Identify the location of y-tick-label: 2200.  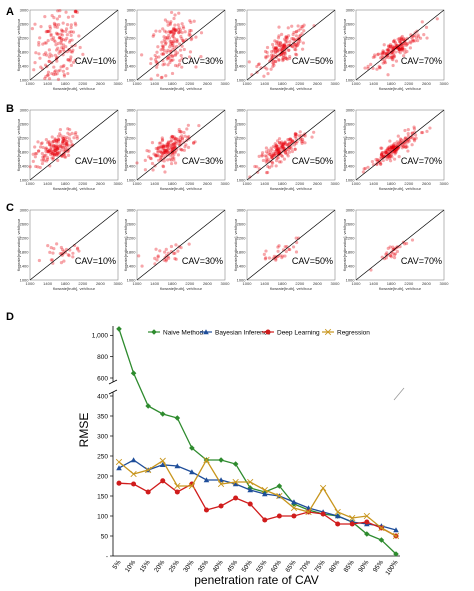
(25, 37).